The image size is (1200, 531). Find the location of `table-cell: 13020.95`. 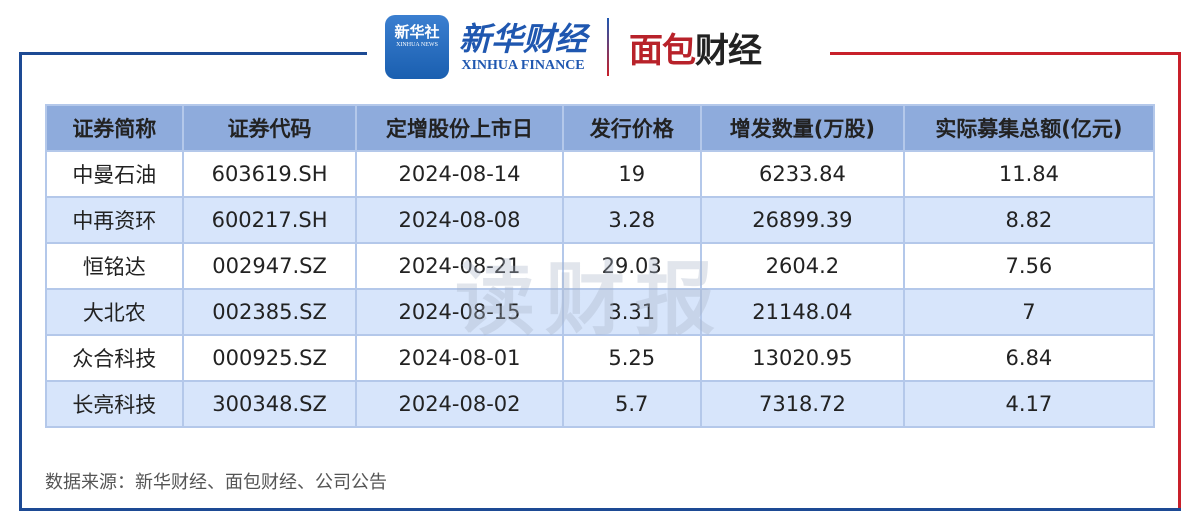

table-cell: 13020.95 is located at coordinates (802, 358).